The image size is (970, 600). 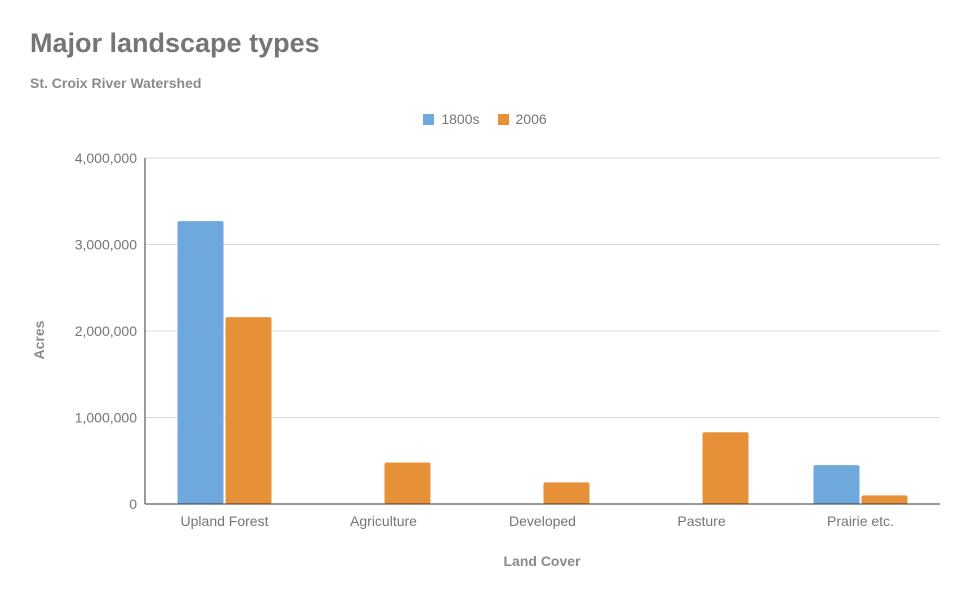 What do you see at coordinates (701, 521) in the screenshot?
I see `x-tick-label: Pasture` at bounding box center [701, 521].